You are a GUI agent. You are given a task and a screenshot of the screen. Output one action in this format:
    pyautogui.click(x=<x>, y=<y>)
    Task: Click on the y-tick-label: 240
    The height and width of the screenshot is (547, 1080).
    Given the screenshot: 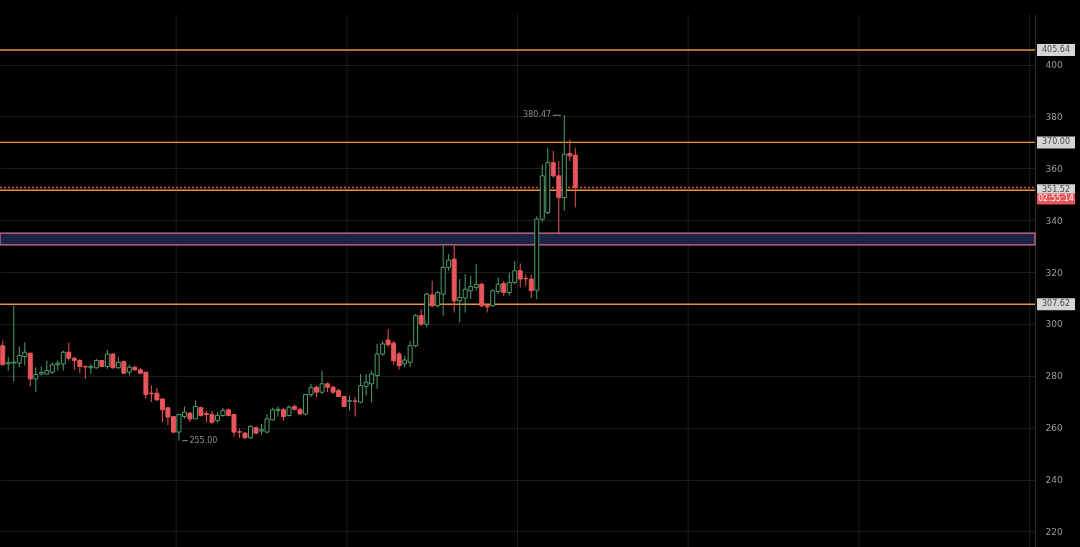 What is the action you would take?
    pyautogui.click(x=1054, y=480)
    